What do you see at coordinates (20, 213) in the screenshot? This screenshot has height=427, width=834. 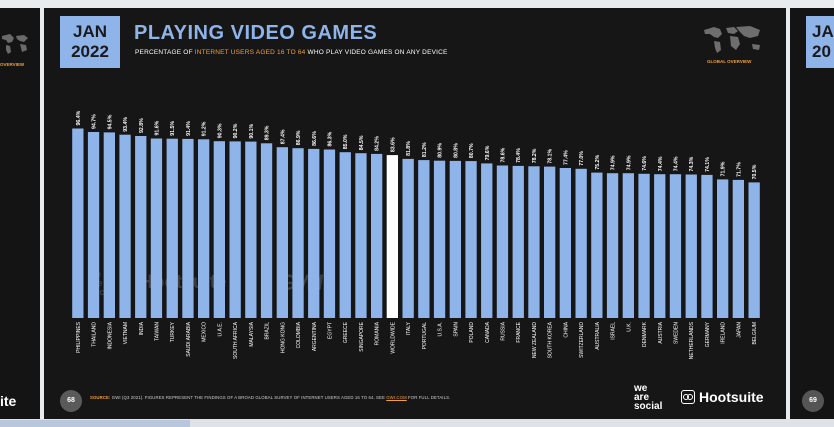 I see `previous-slide-preview: OVERVIEW ite` at bounding box center [20, 213].